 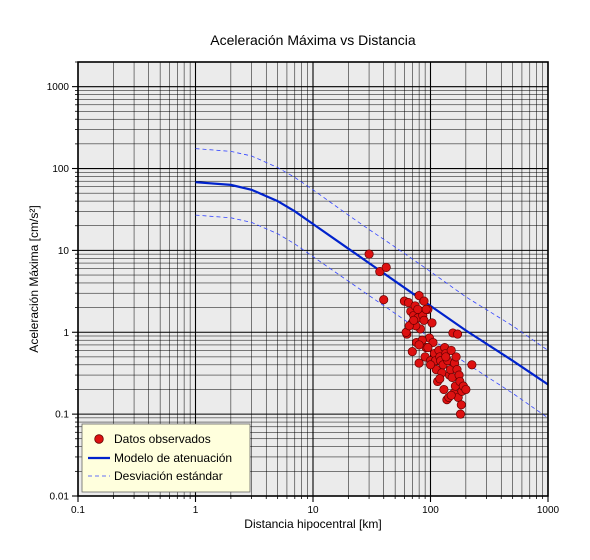 What do you see at coordinates (64, 251) in the screenshot?
I see `y-tick-label: 10` at bounding box center [64, 251].